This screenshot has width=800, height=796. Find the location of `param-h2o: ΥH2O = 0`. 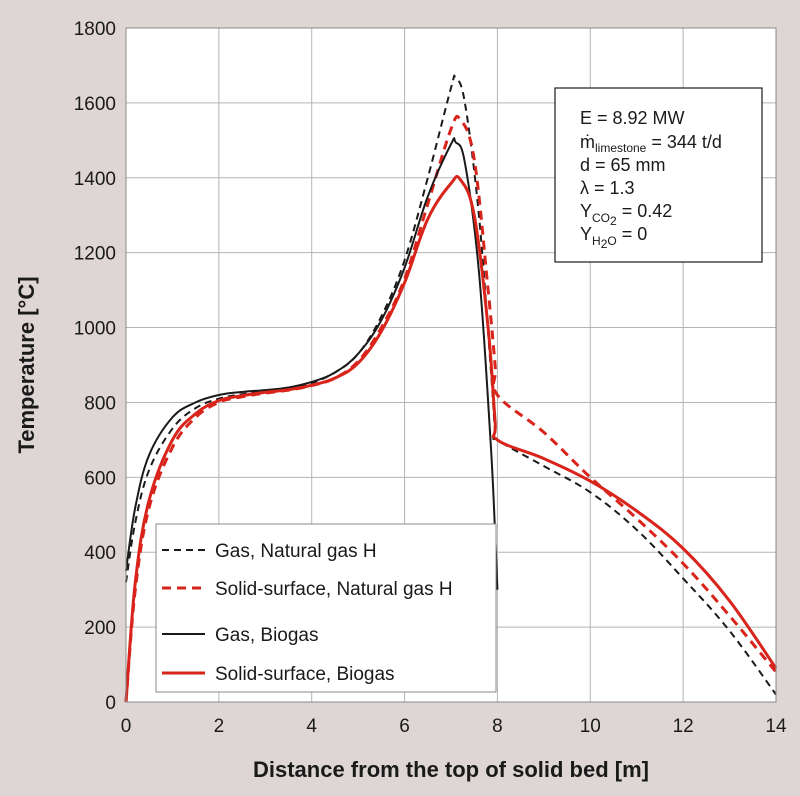

param-h2o: ΥH2O = 0 is located at coordinates (613, 237).